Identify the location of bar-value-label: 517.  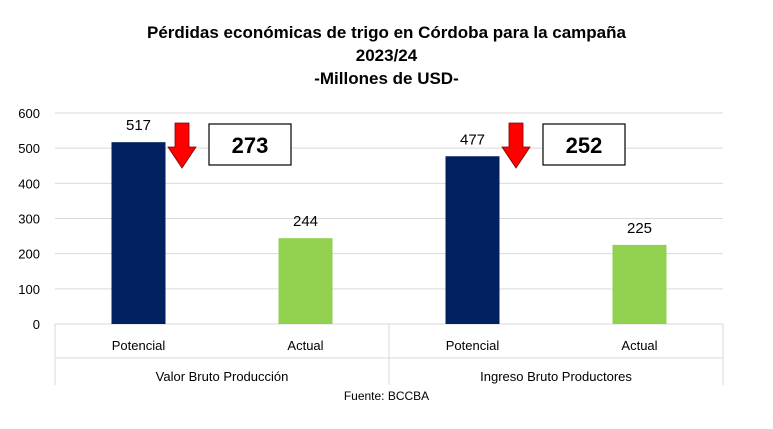
(138, 125).